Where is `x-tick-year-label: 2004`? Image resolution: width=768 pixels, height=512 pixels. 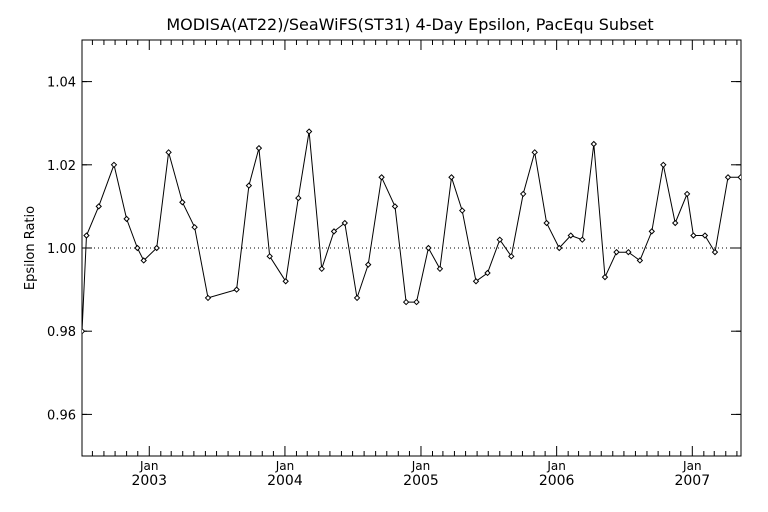 x-tick-year-label: 2004 is located at coordinates (285, 481).